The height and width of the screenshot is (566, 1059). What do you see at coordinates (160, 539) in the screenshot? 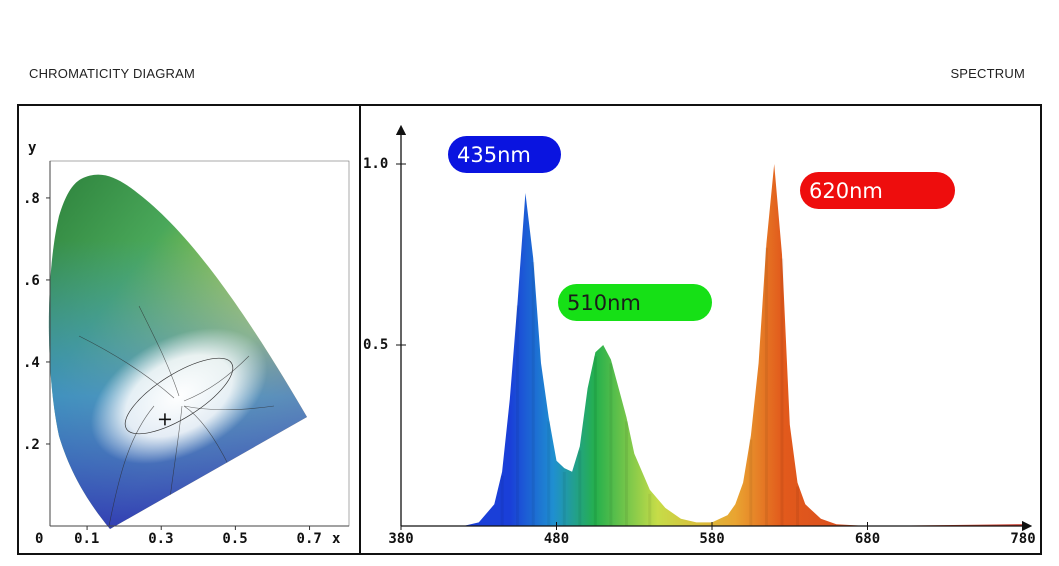
I see `cie-x-tick-label: 0.3` at bounding box center [160, 539].